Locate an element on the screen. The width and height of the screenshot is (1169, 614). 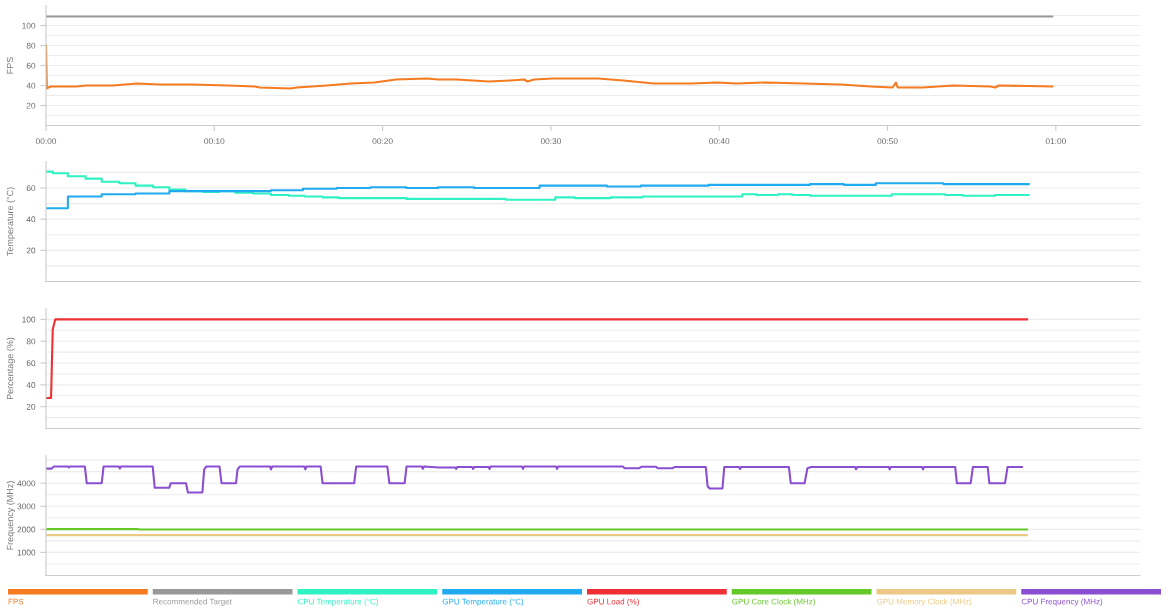
y-tick-label: 3000 is located at coordinates (26, 506).